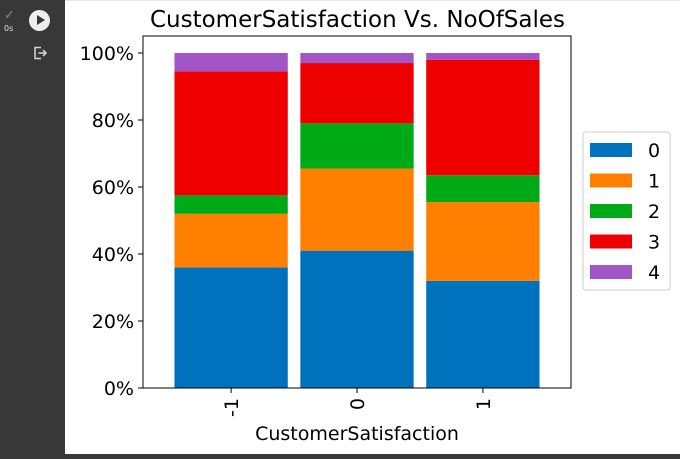 This screenshot has height=459, width=680. Describe the element at coordinates (231, 327) in the screenshot. I see `bar--1-series-0` at that location.